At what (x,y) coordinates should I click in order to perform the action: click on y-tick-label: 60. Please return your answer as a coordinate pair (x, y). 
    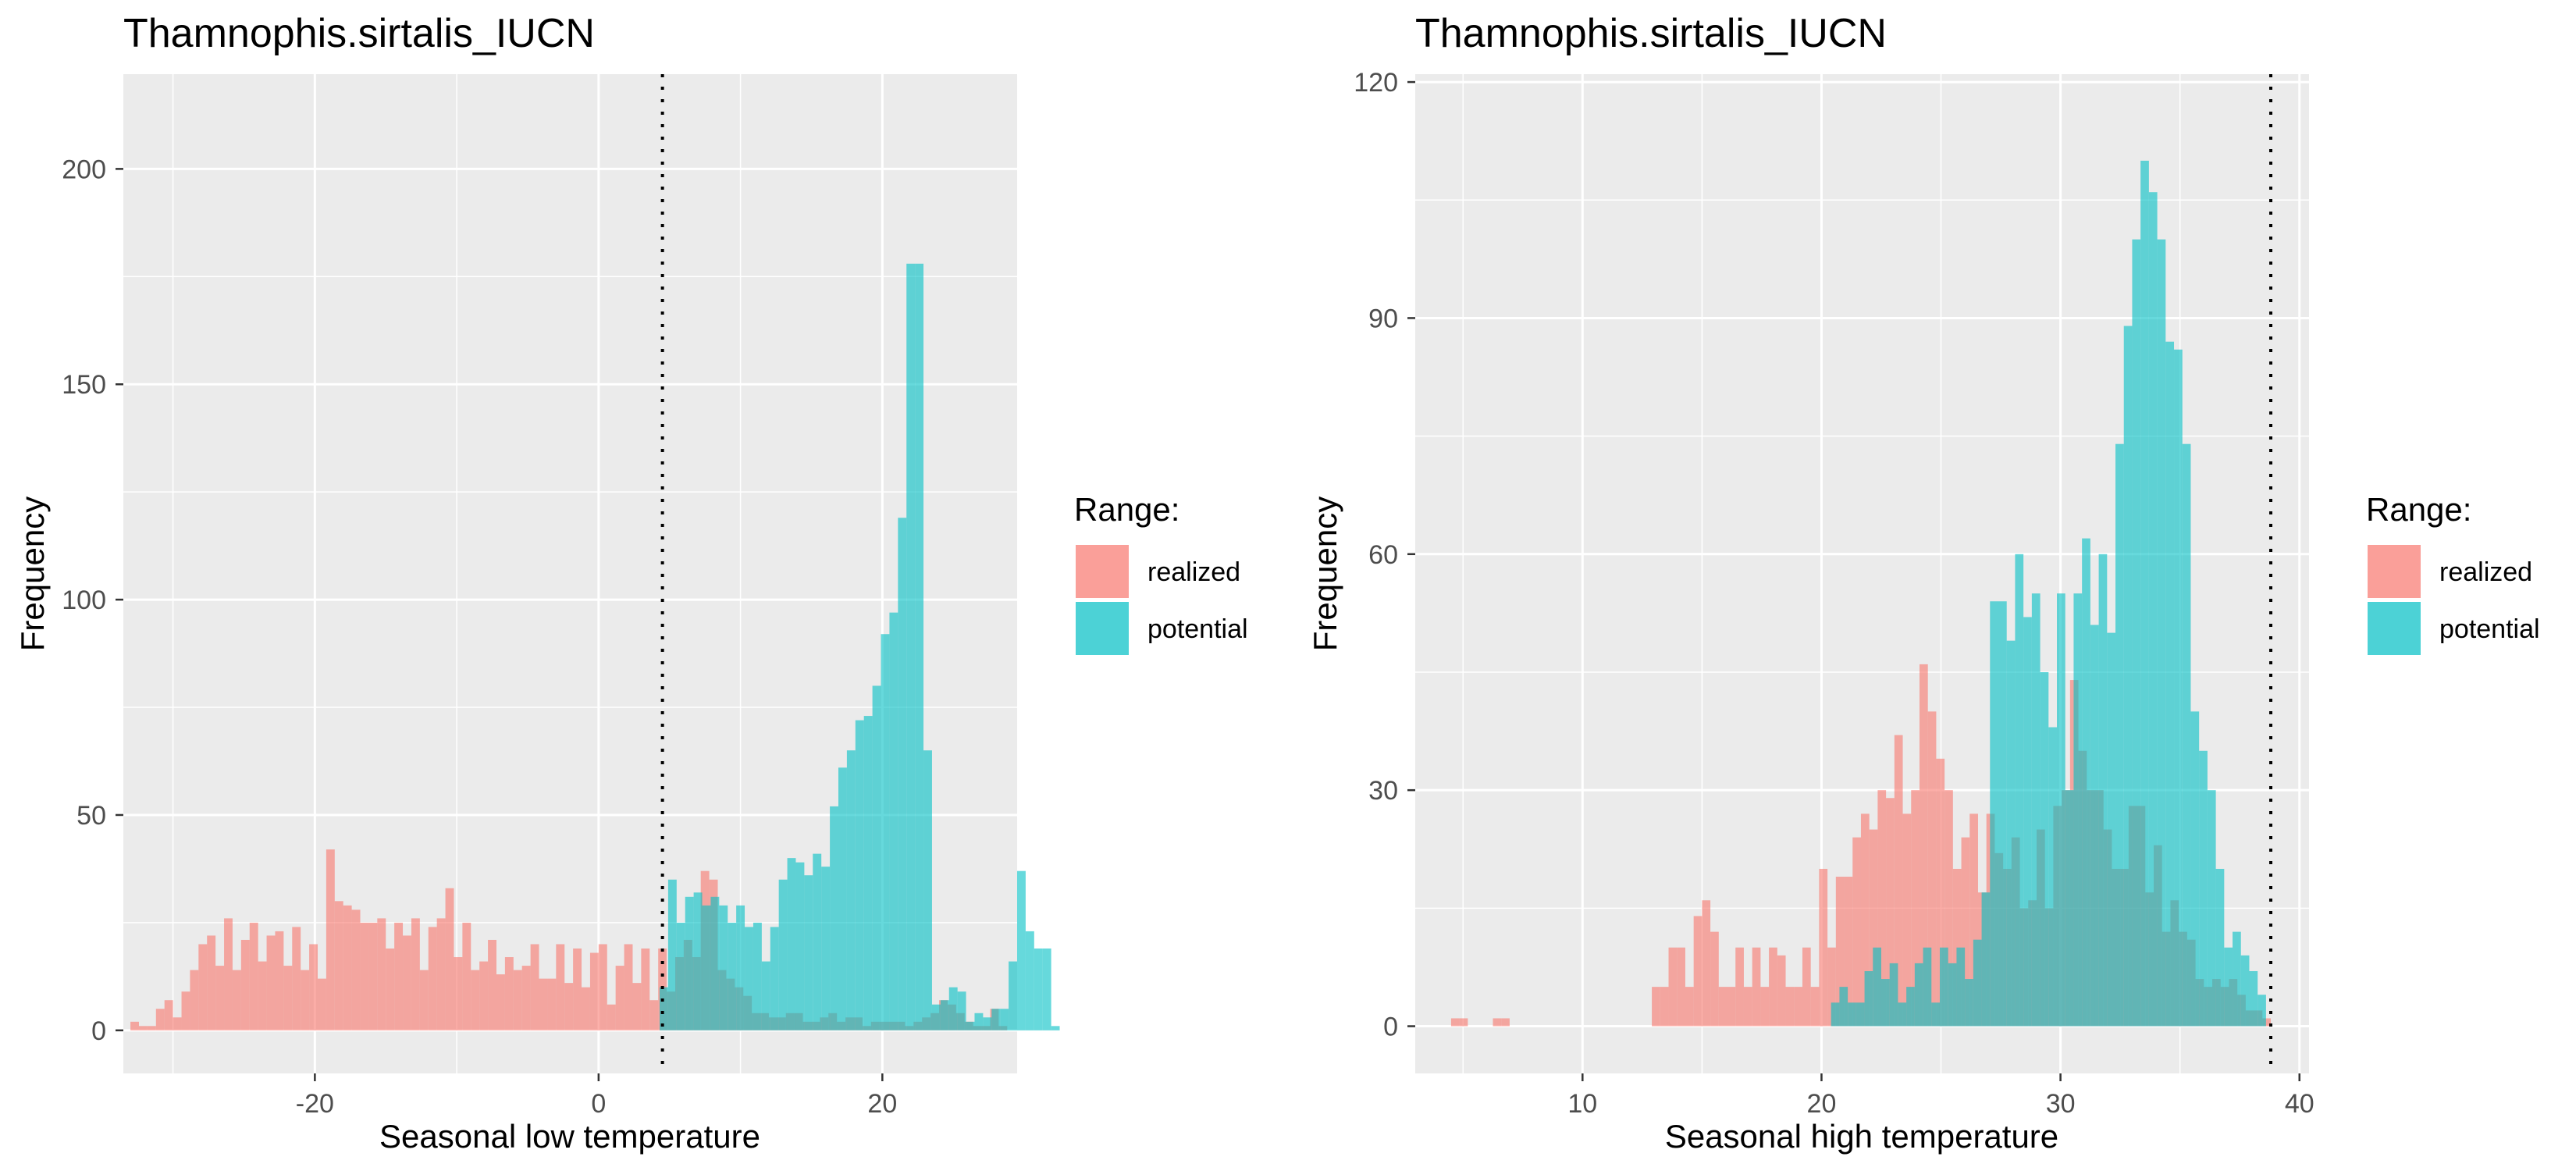
    Looking at the image, I should click on (1383, 555).